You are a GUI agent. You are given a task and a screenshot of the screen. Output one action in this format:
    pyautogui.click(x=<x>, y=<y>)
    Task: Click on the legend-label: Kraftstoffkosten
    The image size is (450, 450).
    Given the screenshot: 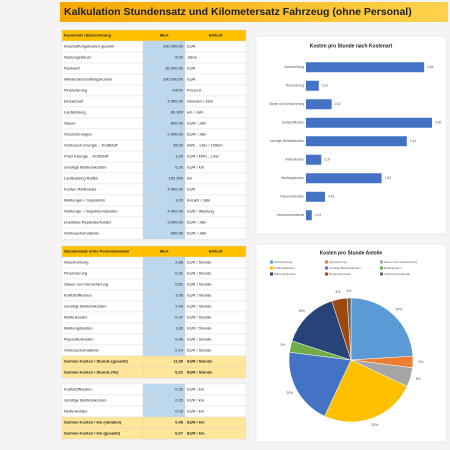 What is the action you would take?
    pyautogui.click(x=284, y=268)
    